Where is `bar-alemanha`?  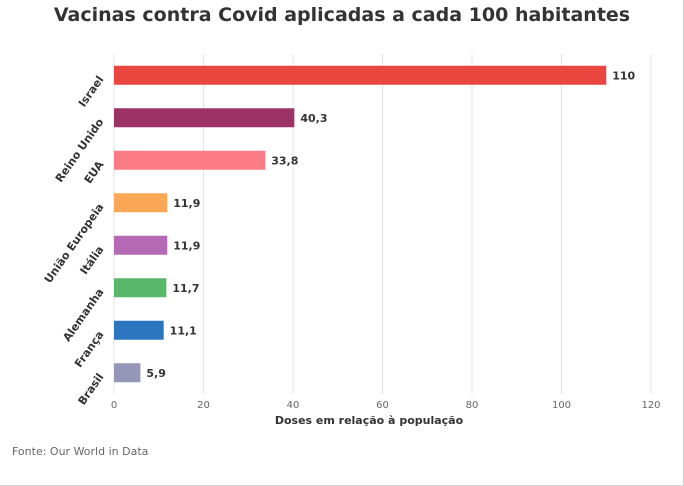 bar-alemanha is located at coordinates (140, 288).